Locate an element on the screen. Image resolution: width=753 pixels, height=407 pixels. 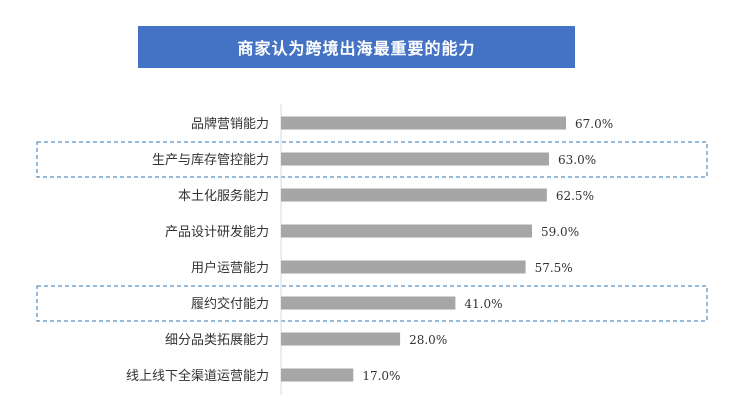
value-label: 67.0% is located at coordinates (594, 124).